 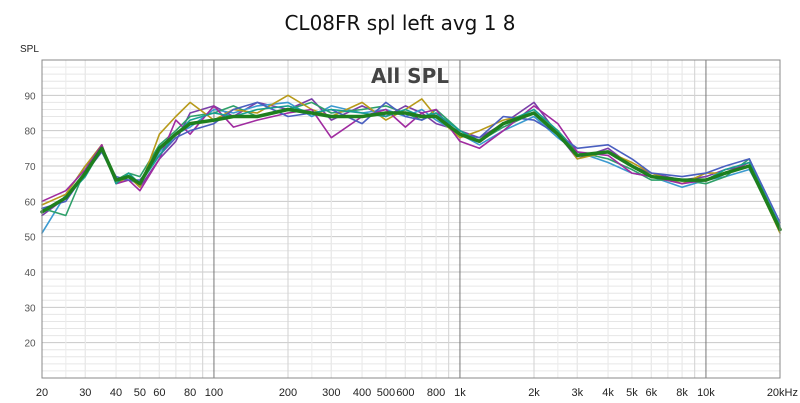 I want to click on x-tick-label: 20, so click(x=42, y=393).